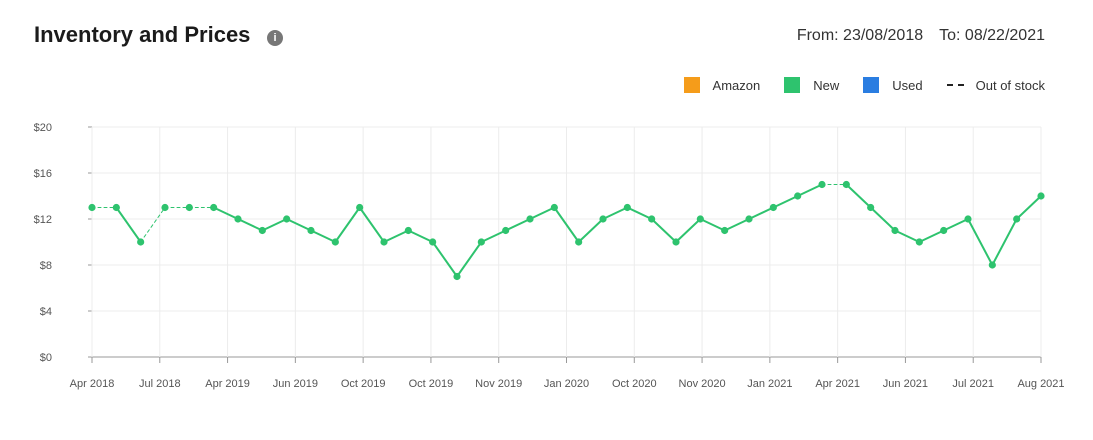 The height and width of the screenshot is (440, 1093). What do you see at coordinates (227, 384) in the screenshot?
I see `x-tick-label: Apr 2019` at bounding box center [227, 384].